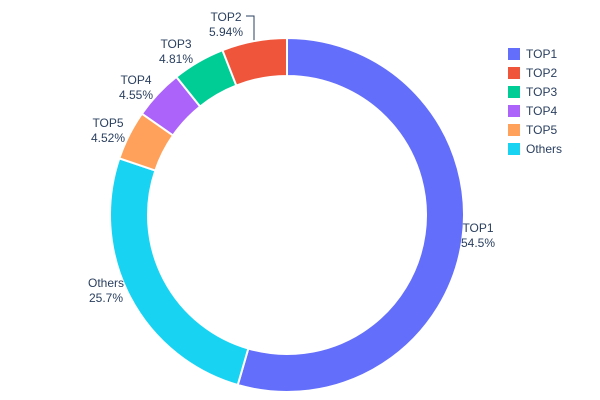 This screenshot has width=600, height=400. I want to click on slice-label-TOP5: TOP5 4.52%, so click(108, 131).